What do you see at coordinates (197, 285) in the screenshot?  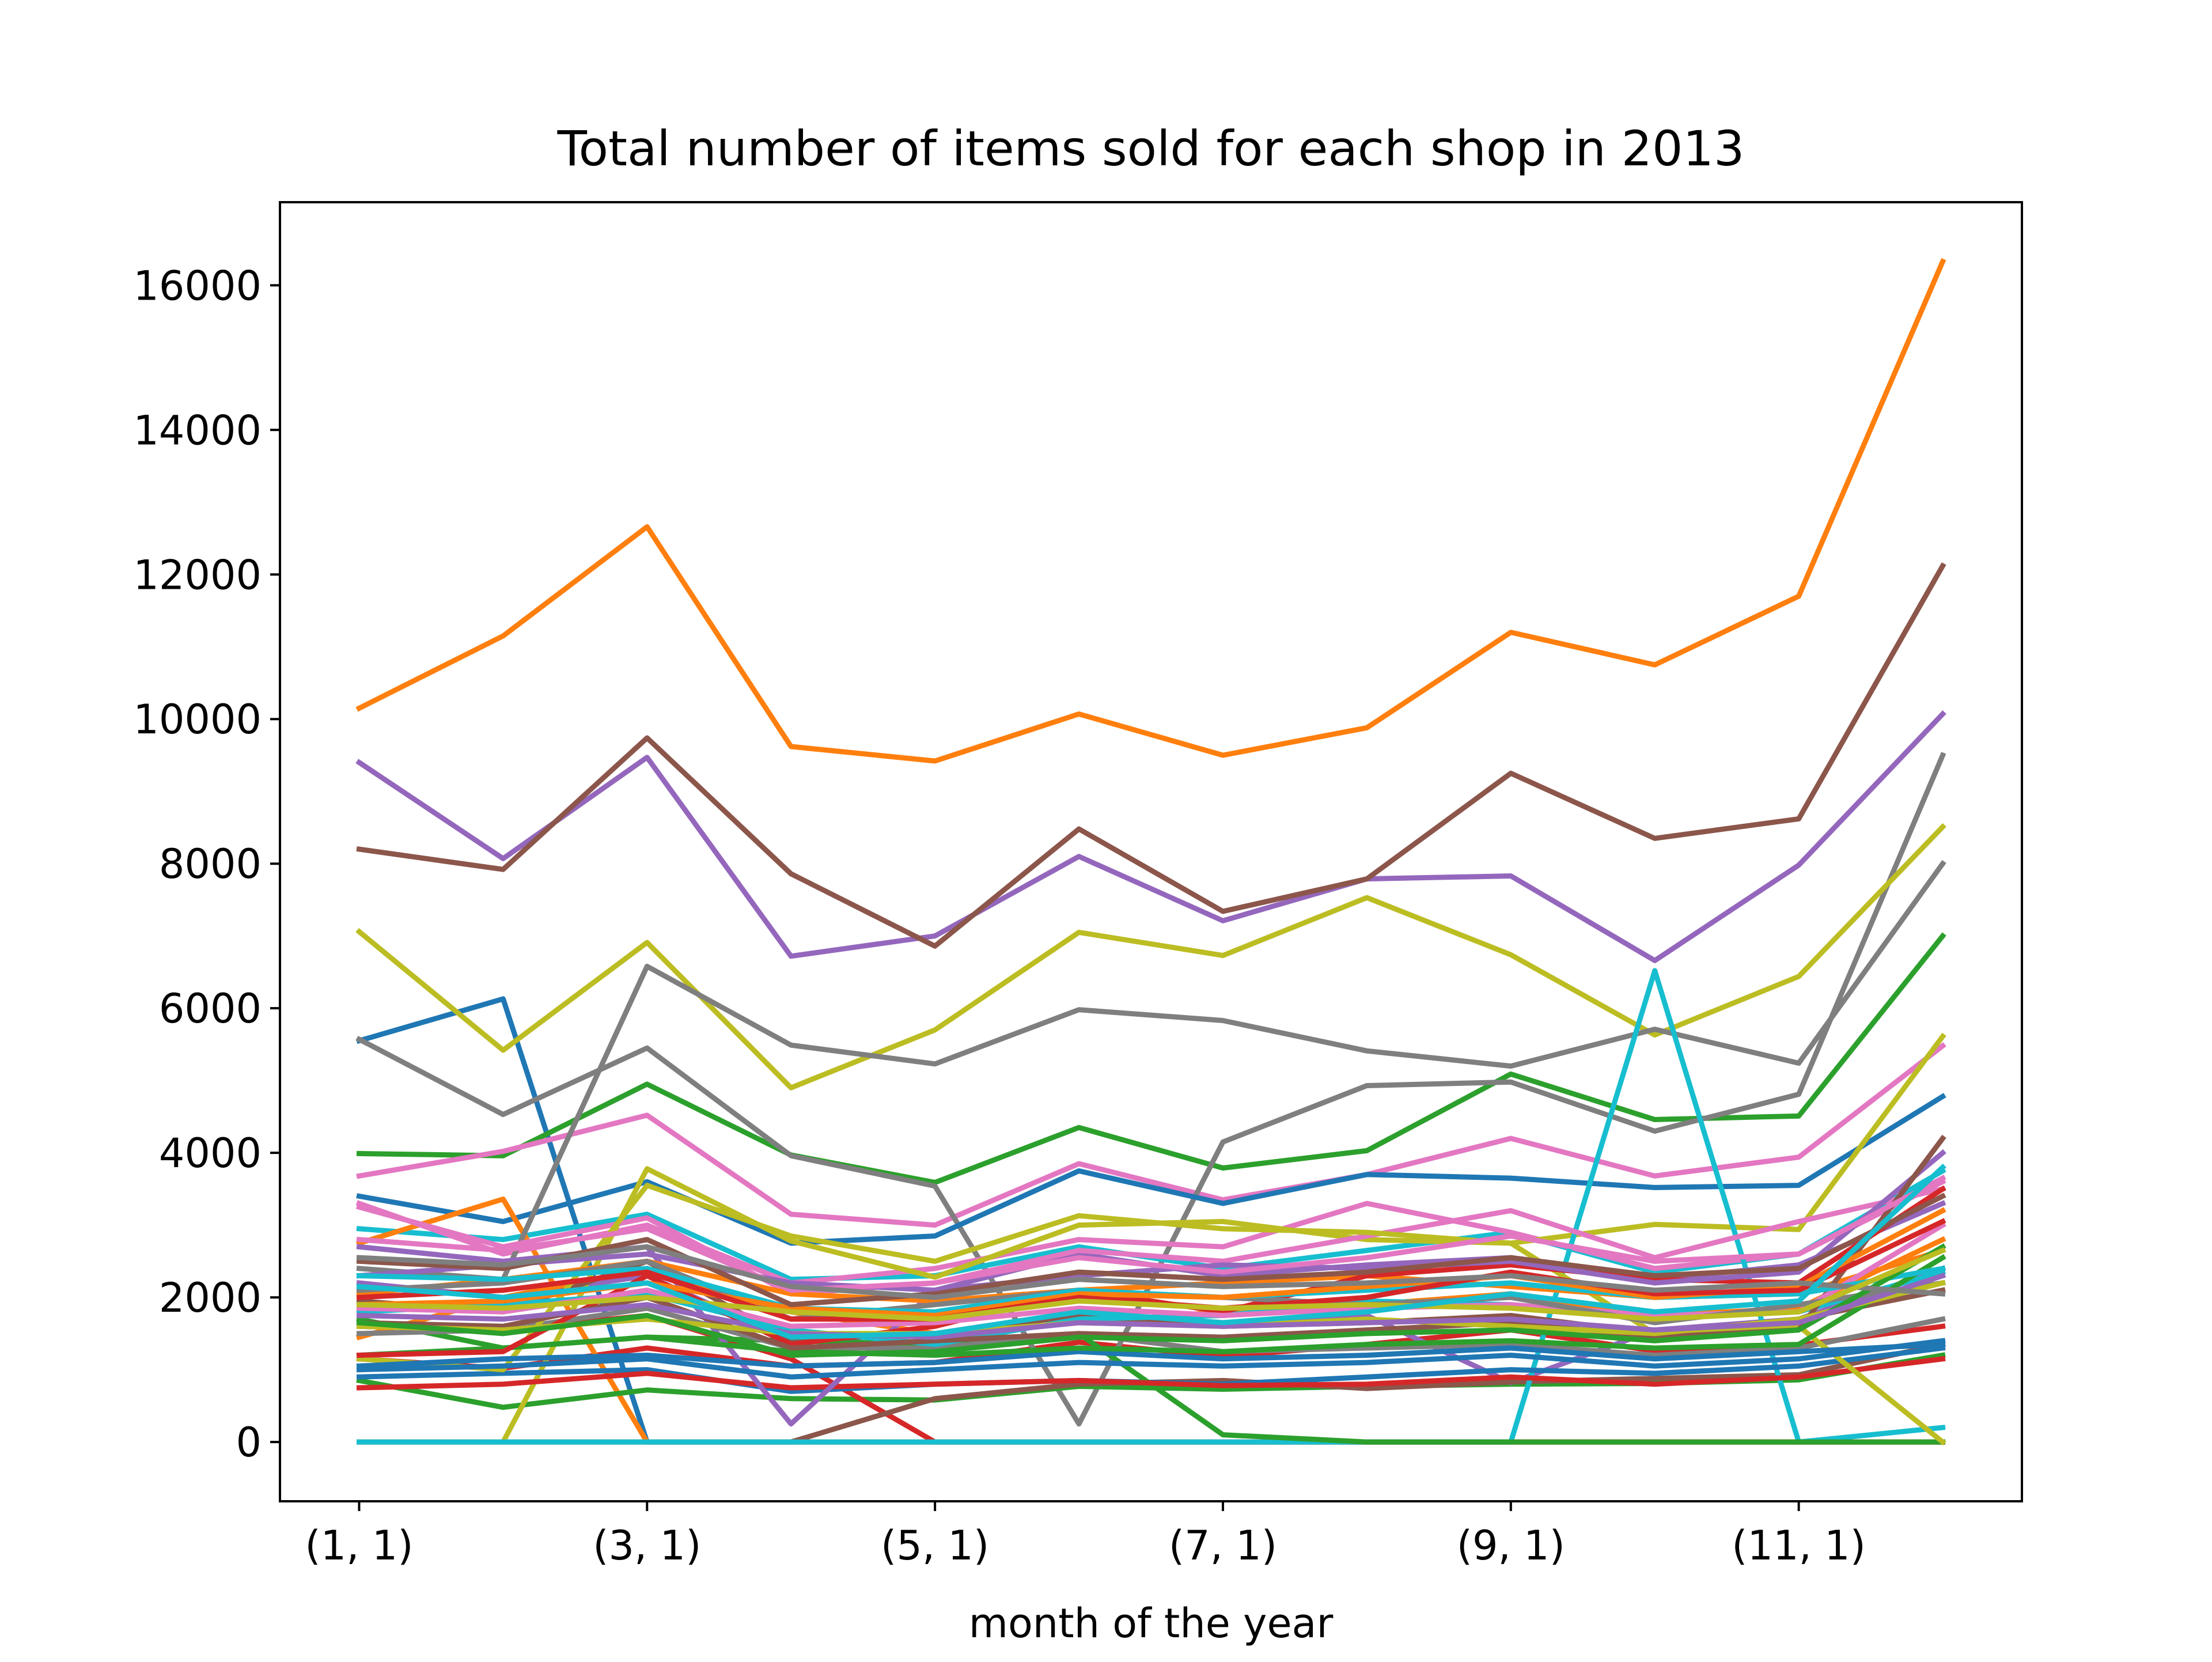 I see `y-tick-label: 16000` at bounding box center [197, 285].